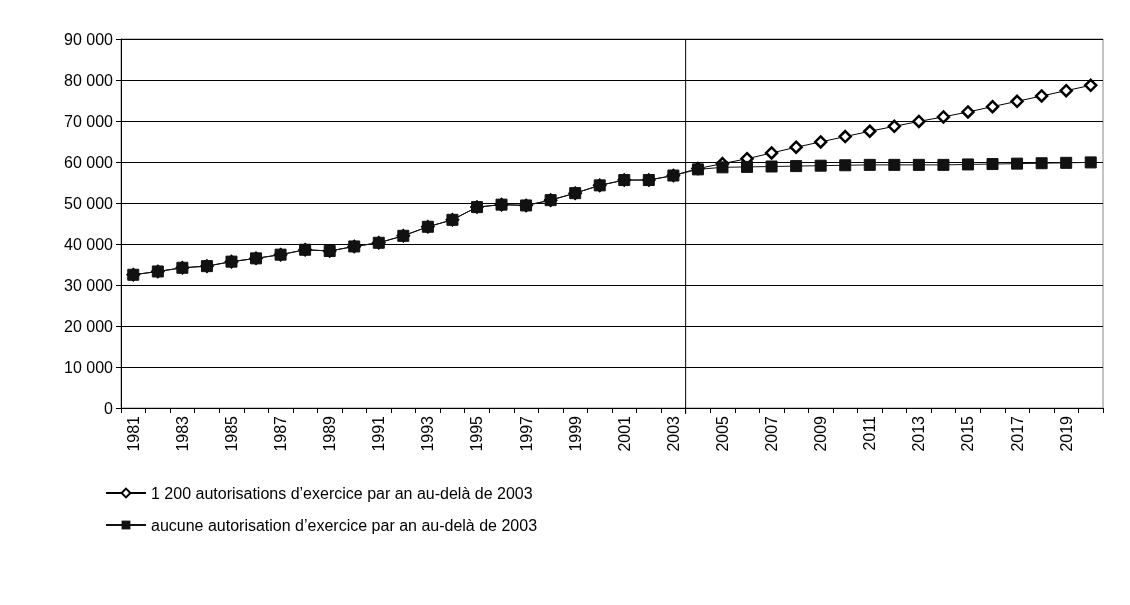 This screenshot has height=605, width=1130. What do you see at coordinates (89, 121) in the screenshot?
I see `y-tick-label: 70 000` at bounding box center [89, 121].